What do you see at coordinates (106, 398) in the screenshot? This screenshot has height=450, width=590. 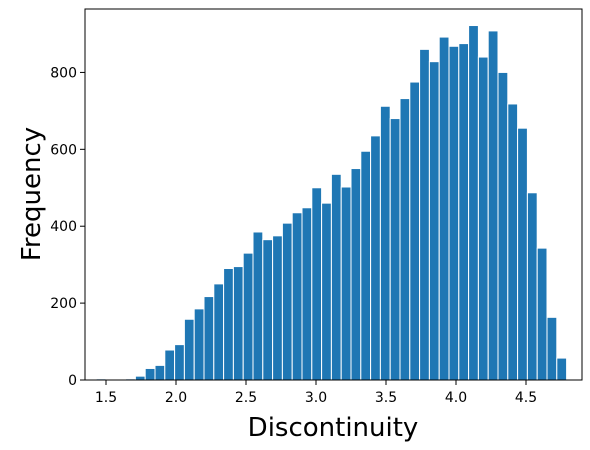 I see `x-tick-label: 1.5` at bounding box center [106, 398].